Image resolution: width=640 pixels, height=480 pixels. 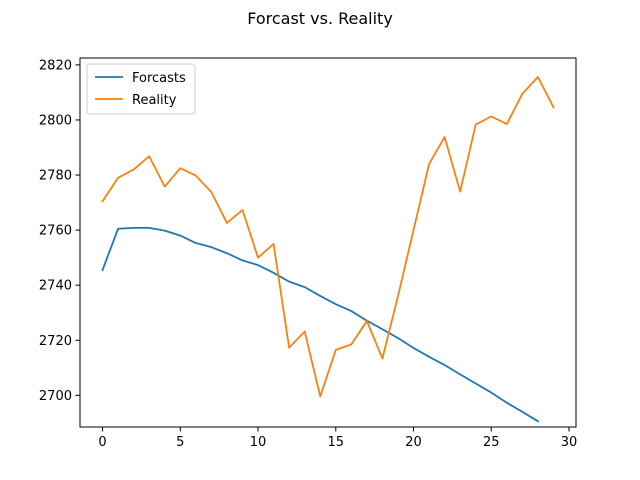 I want to click on y-tick-label: 2740, so click(x=55, y=286).